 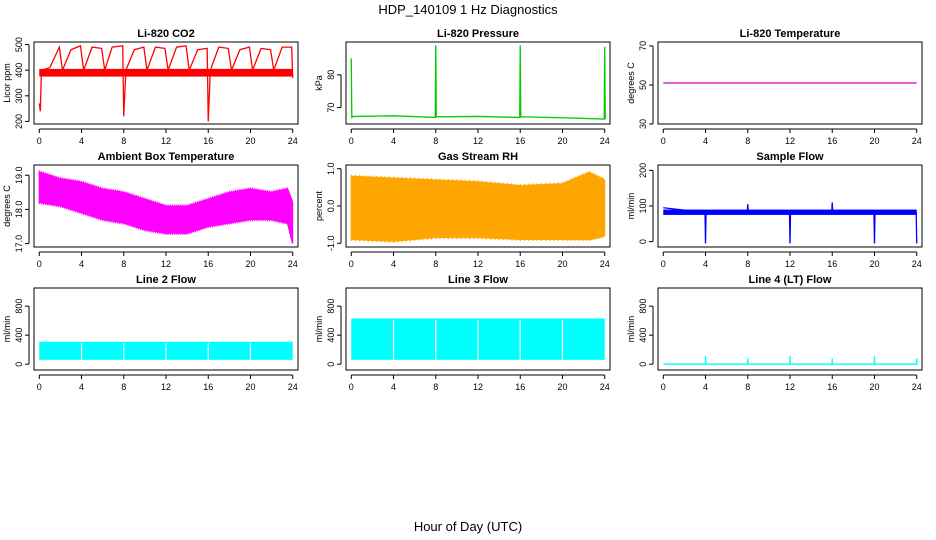 I want to click on y-axis-label: kPa, so click(x=319, y=83).